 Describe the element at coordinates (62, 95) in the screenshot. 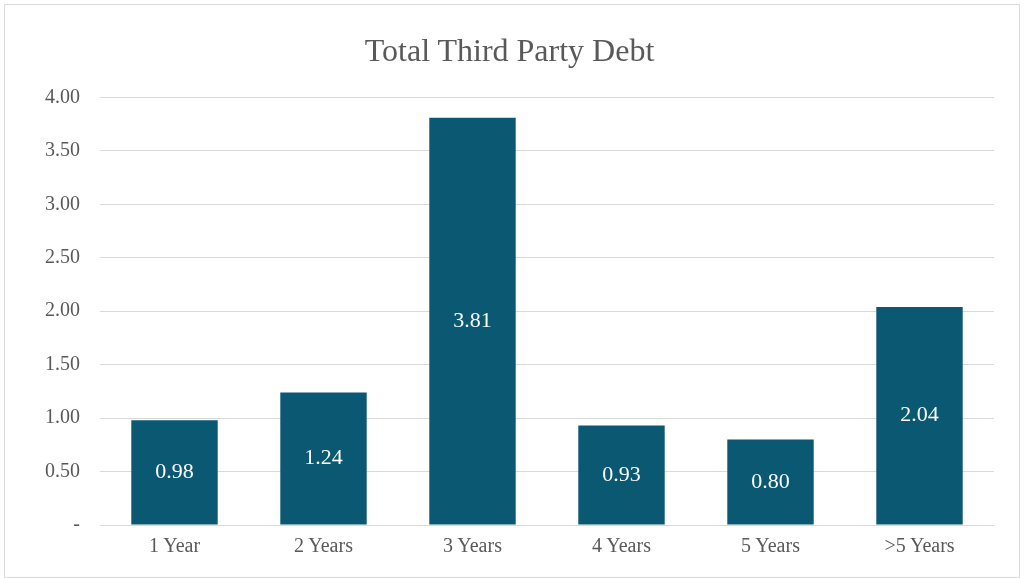

I see `y-tick-label: 4.00` at that location.